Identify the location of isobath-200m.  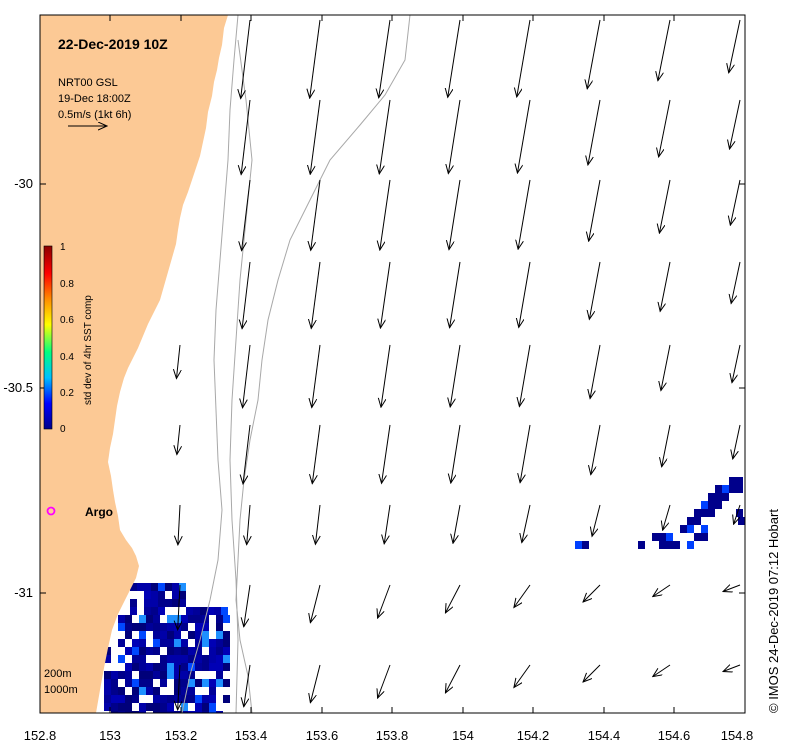
(210, 364).